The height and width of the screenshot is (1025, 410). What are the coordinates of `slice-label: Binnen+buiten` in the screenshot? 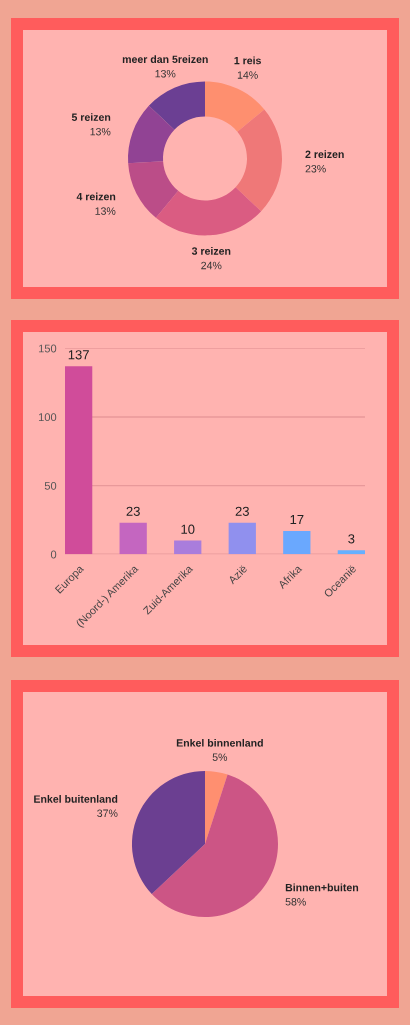 It's located at (322, 887).